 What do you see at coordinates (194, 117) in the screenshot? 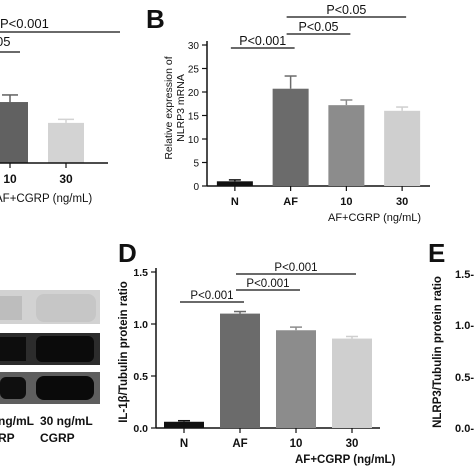
I see `y-tick-label: 15` at bounding box center [194, 117].